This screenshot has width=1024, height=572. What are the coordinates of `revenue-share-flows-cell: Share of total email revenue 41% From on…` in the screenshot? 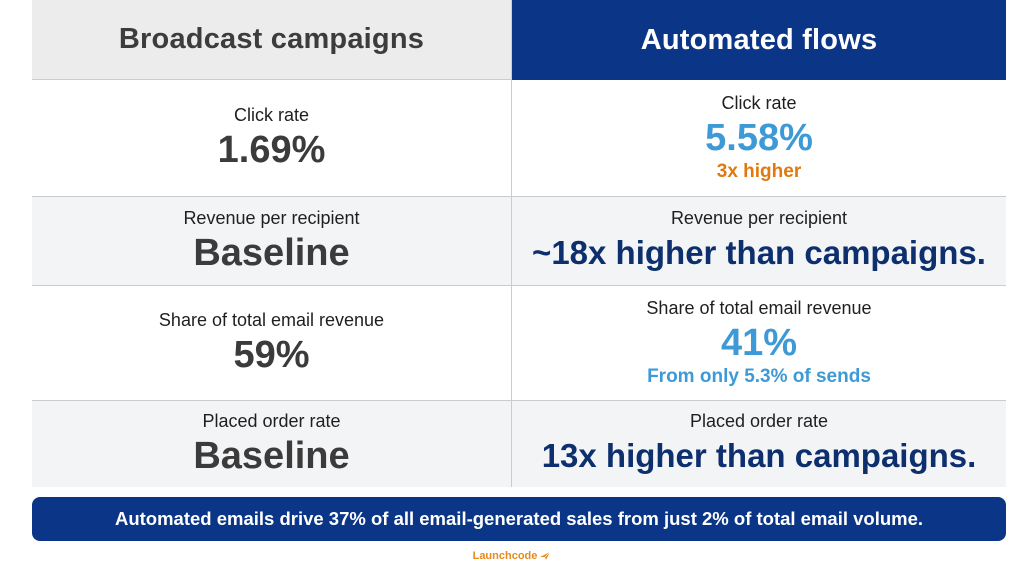 It's located at (759, 343).